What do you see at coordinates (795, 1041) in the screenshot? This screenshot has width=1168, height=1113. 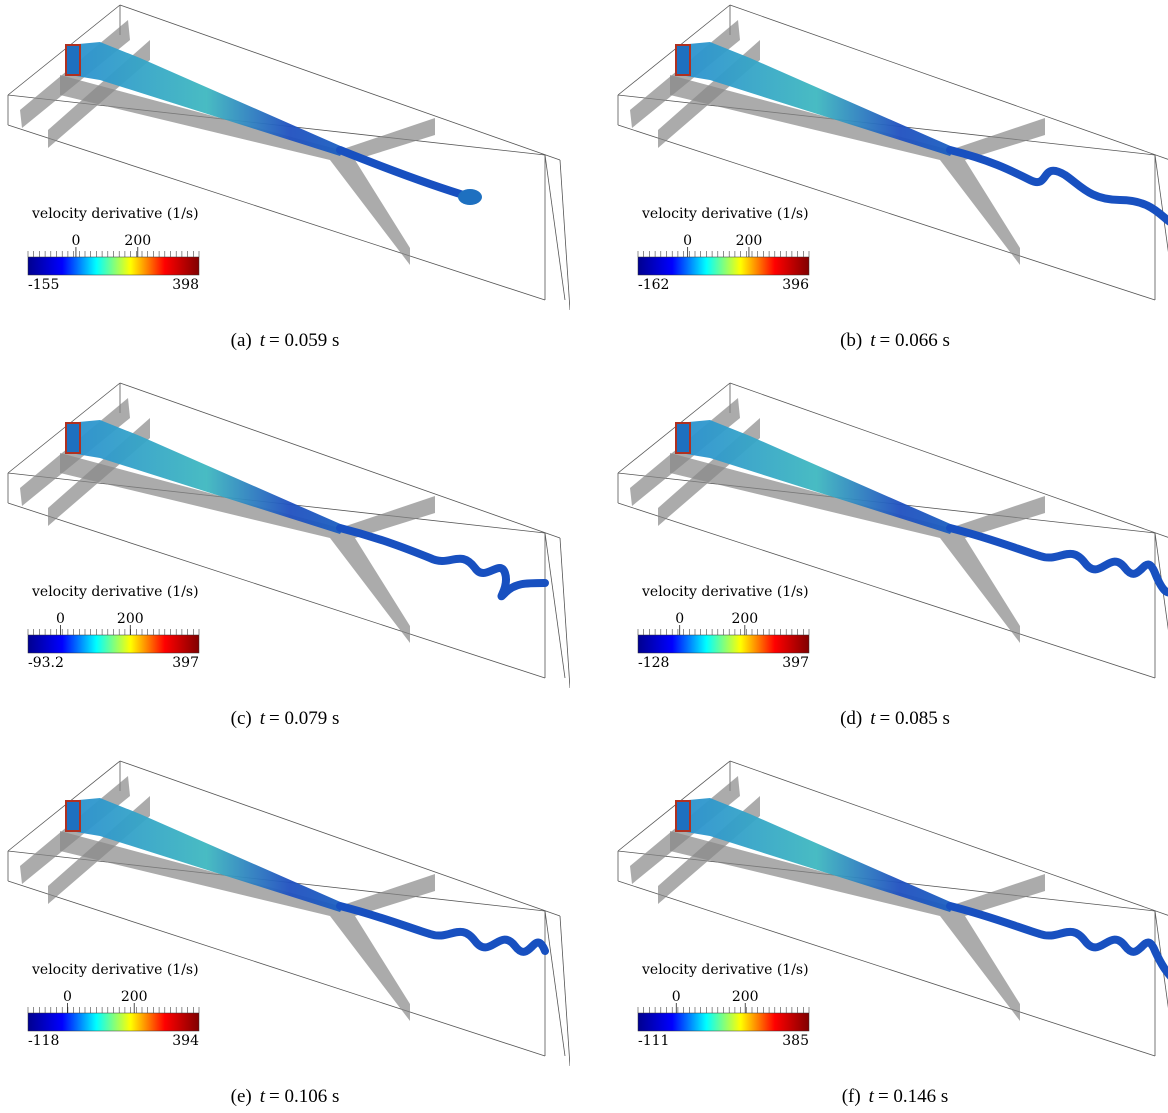 I see `colorbar-max: 385` at bounding box center [795, 1041].